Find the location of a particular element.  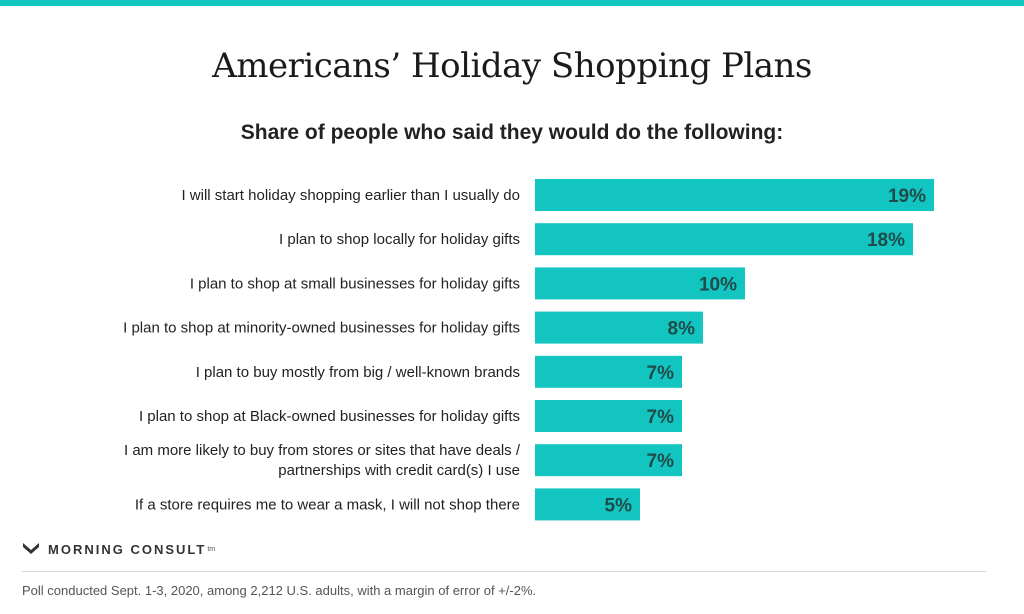

top-accent-rule is located at coordinates (512, 3).